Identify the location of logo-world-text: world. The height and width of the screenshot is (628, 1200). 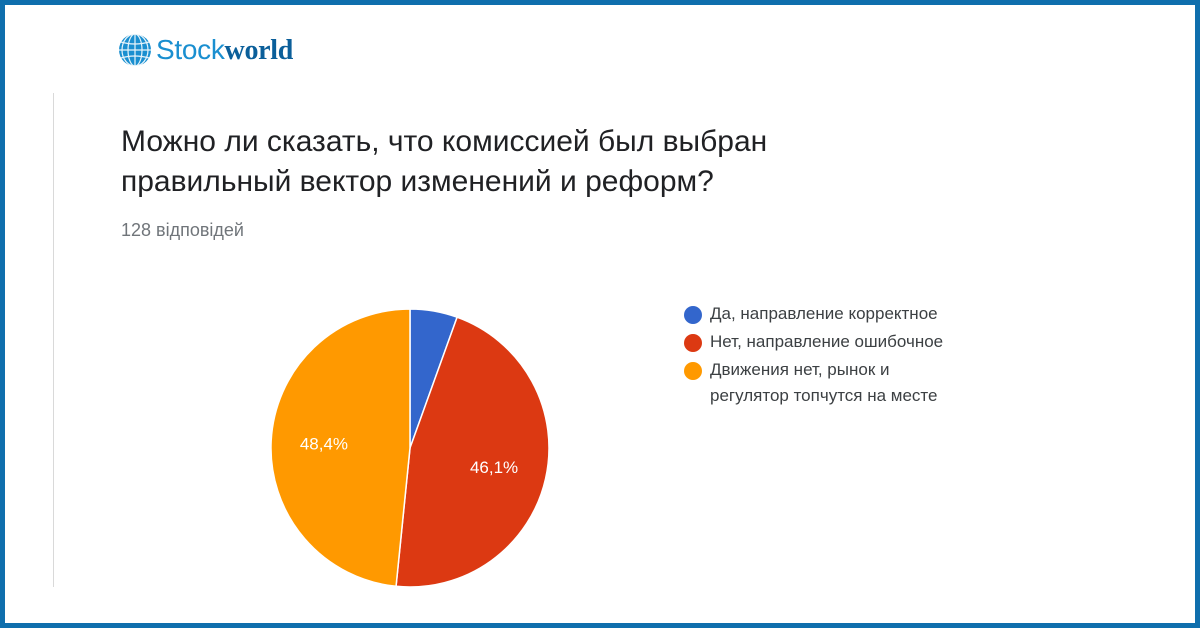
(259, 50).